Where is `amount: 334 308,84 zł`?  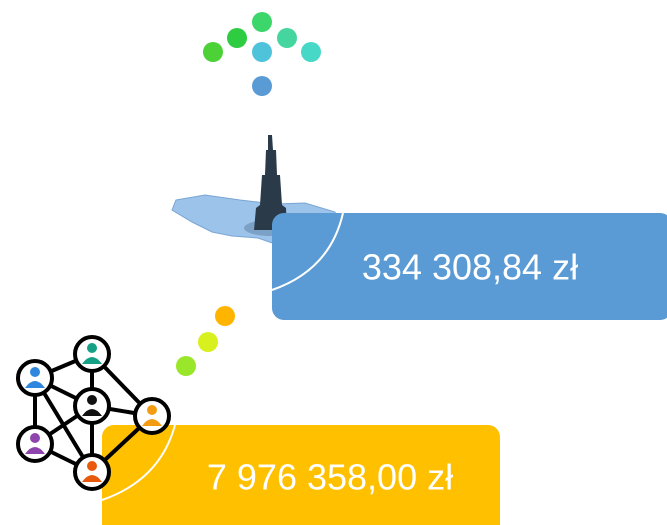
amount: 334 308,84 zł is located at coordinates (470, 267).